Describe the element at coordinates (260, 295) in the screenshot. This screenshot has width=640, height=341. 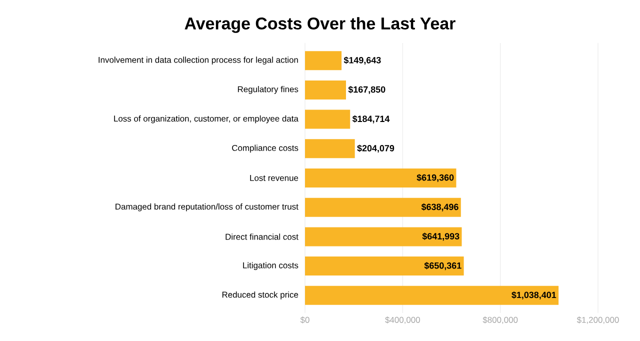
I see `y-tick-label: Reduced stock price` at that location.